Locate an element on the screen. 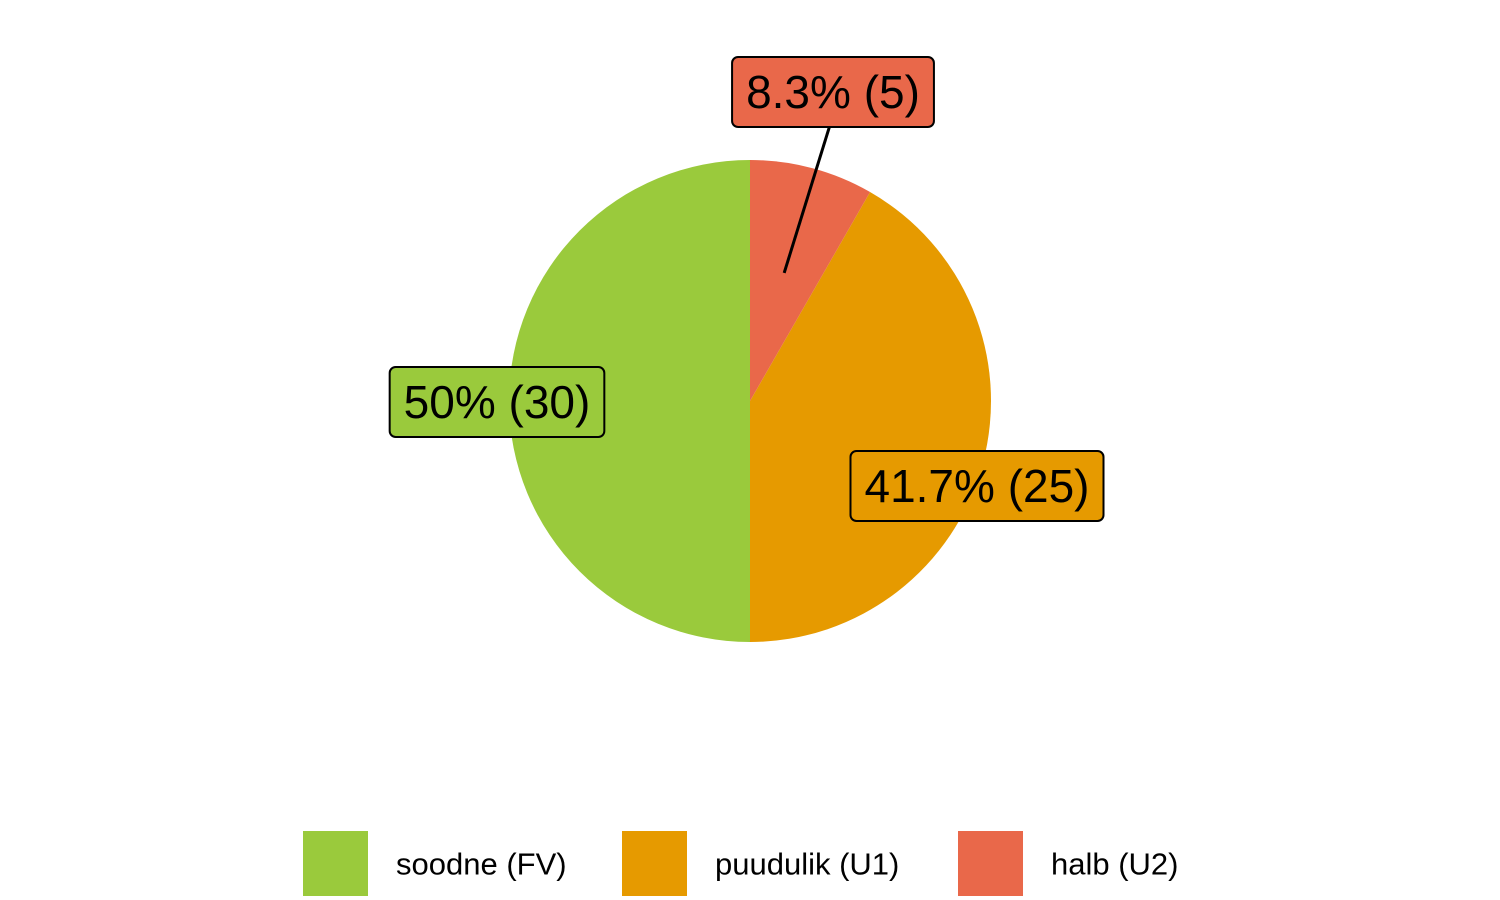 Image resolution: width=1500 pixels, height=900 pixels. legend-label: halb (U2) is located at coordinates (1115, 864).